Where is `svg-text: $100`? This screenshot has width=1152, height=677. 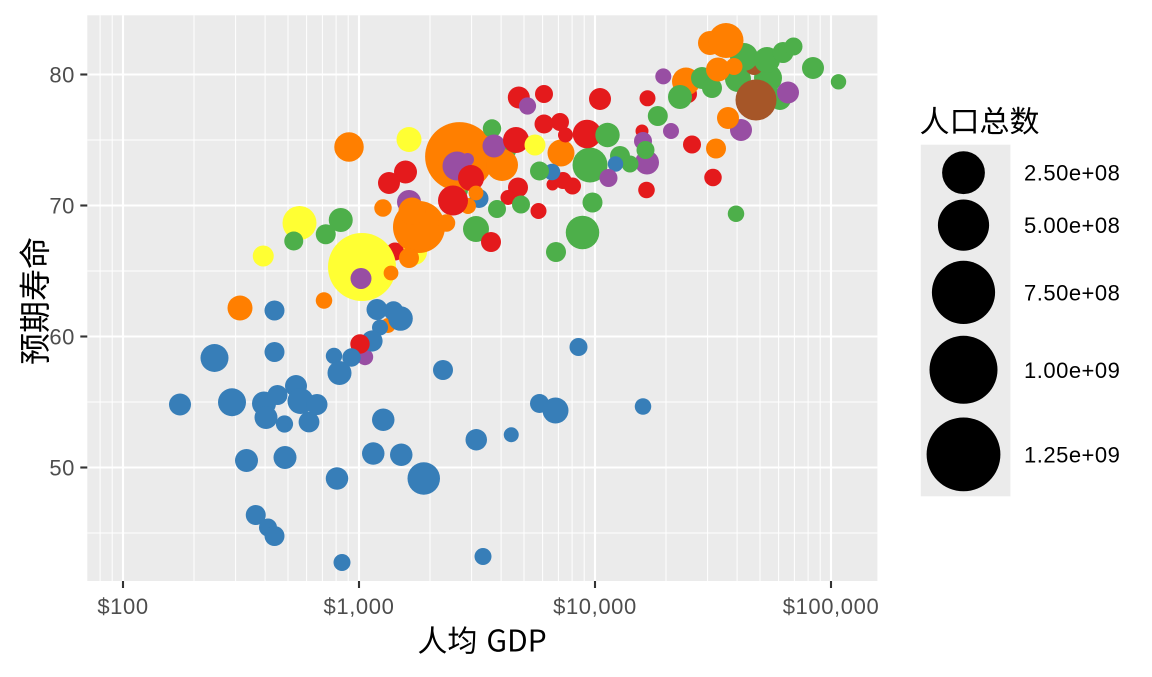
svg-text: $100 is located at coordinates (122, 606).